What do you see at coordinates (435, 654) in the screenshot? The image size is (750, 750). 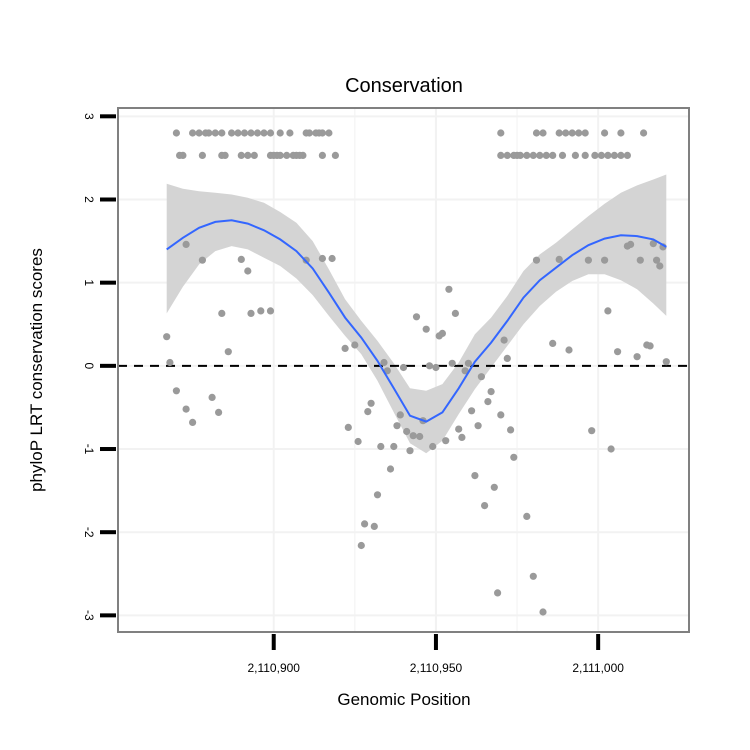 I see `x-axis: 2,110,900 2,110,950 2,111,000` at bounding box center [435, 654].